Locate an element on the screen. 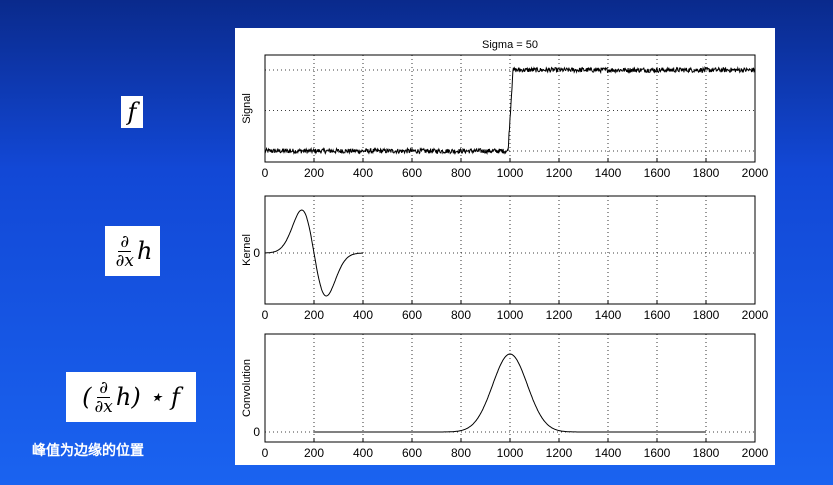  xtick-label-3-400: 400 is located at coordinates (363, 453).